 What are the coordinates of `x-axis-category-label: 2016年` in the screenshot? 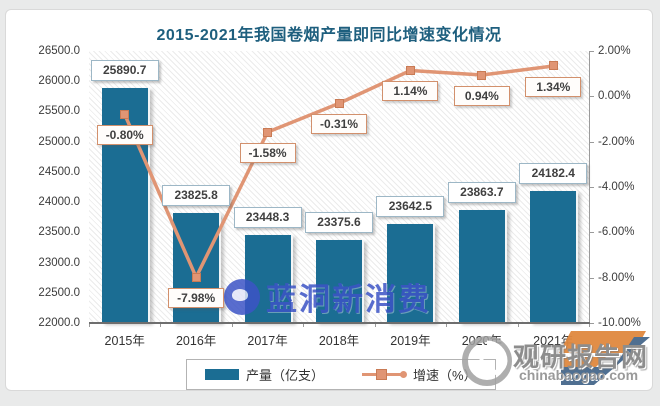 It's located at (196, 341).